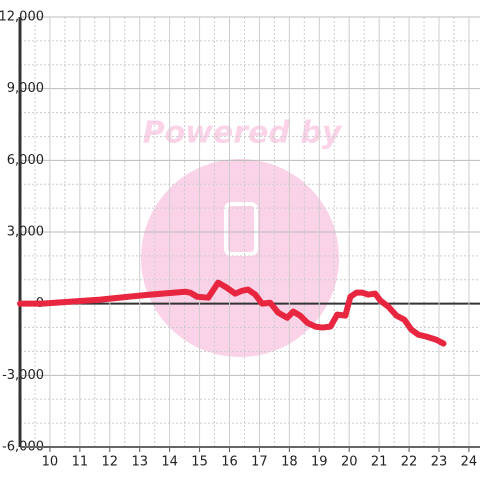 Image resolution: width=480 pixels, height=480 pixels. What do you see at coordinates (169, 462) in the screenshot?
I see `x-tick-label: 14` at bounding box center [169, 462].